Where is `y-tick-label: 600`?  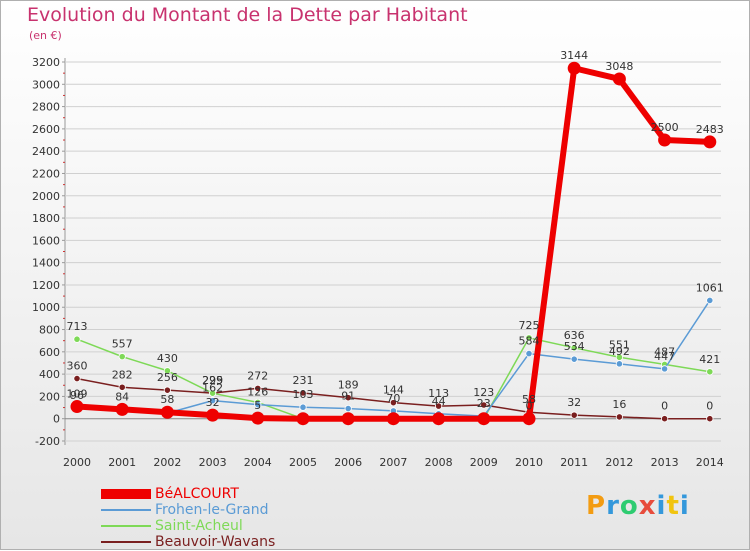
y-tick-label: 600 is located at coordinates (49, 352).